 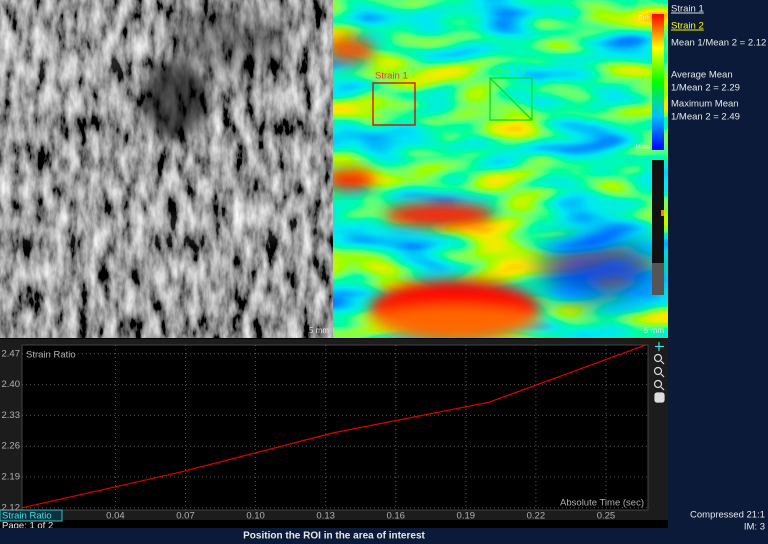 What do you see at coordinates (391, 76) in the screenshot?
I see `roi-label: Strain 1` at bounding box center [391, 76].